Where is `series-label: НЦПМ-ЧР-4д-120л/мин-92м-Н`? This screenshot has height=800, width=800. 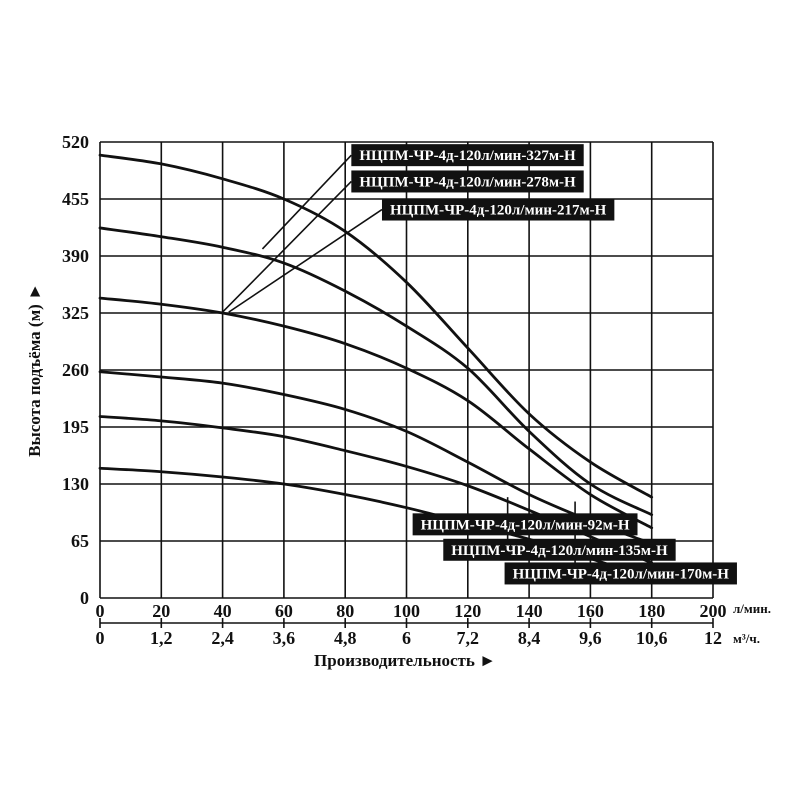 series-label: НЦПМ-ЧР-4д-120л/мин-92м-Н is located at coordinates (525, 525).